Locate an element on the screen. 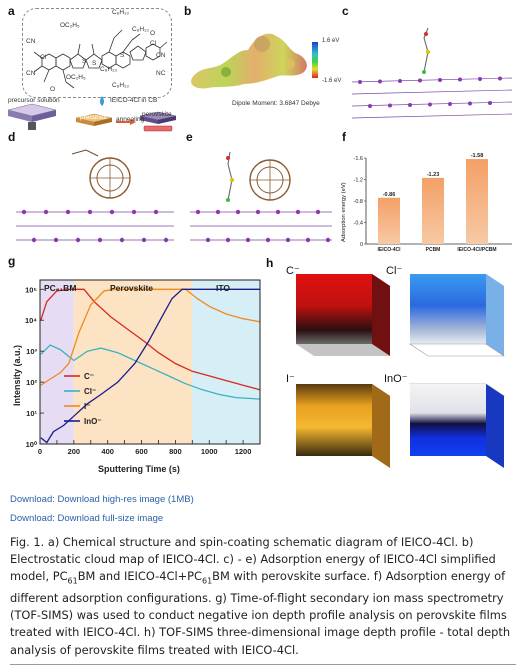 The width and height of the screenshot is (522, 670). cube-i is located at coordinates (343, 426).